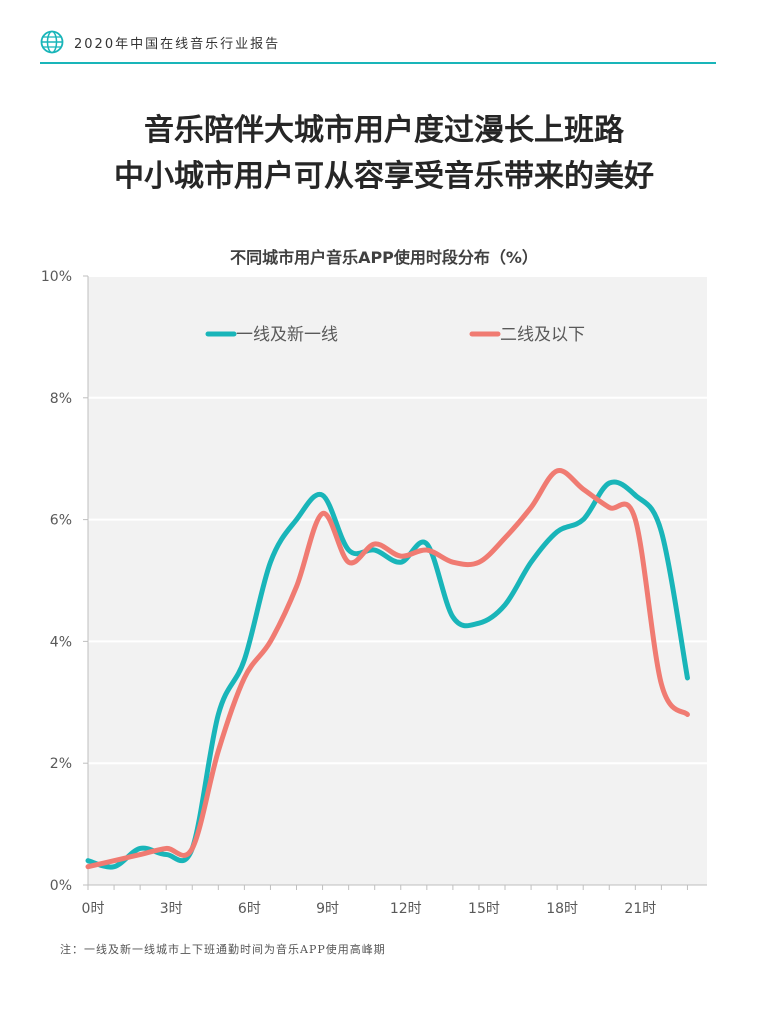  I want to click on x-tick-label: 18时, so click(562, 909).